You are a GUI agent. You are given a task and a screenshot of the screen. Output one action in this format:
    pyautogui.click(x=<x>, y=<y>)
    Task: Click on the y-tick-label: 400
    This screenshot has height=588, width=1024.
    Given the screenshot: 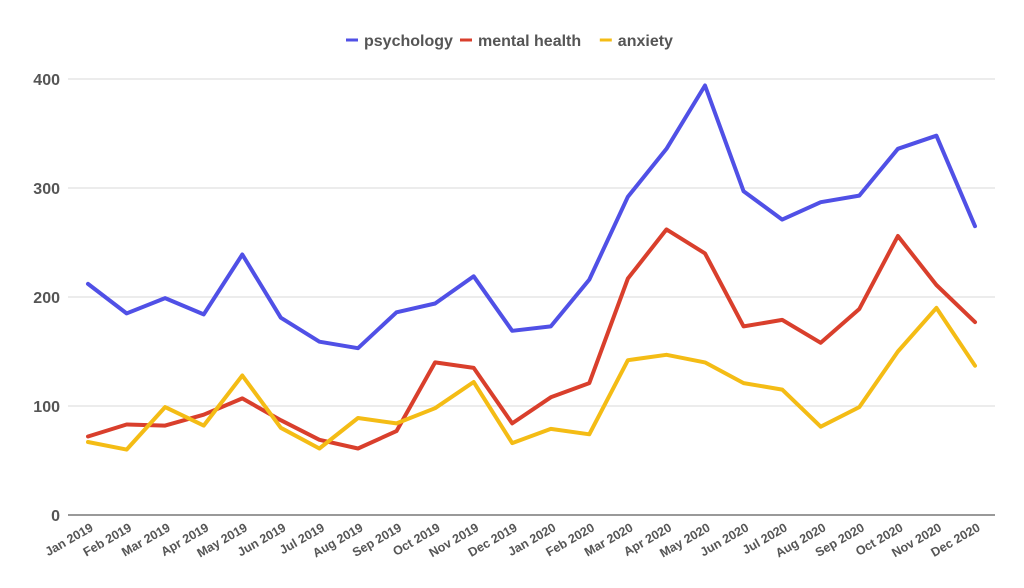 What is the action you would take?
    pyautogui.click(x=46, y=80)
    